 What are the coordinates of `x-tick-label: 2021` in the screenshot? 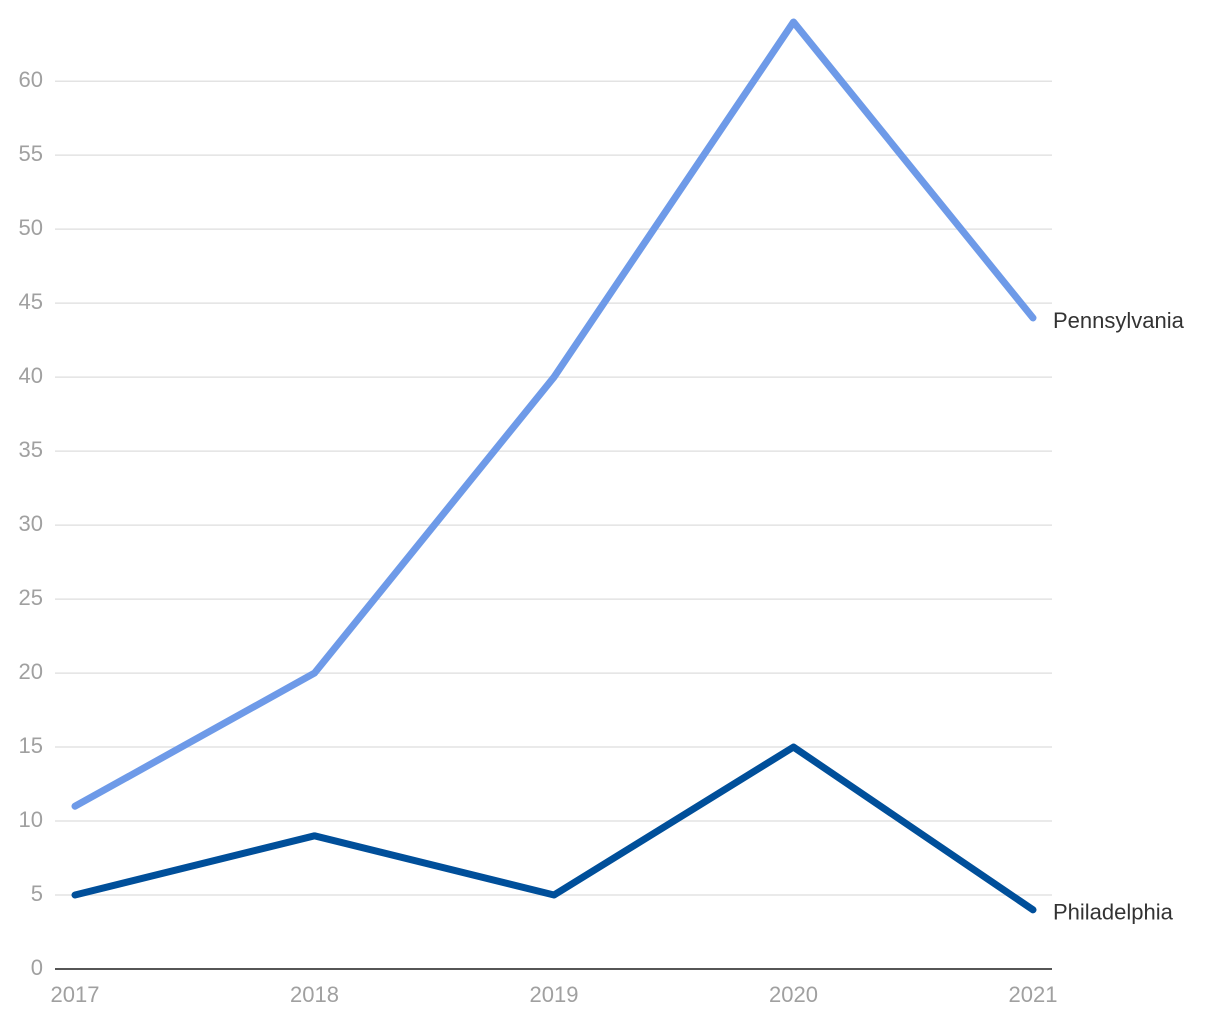 It's located at (1033, 994).